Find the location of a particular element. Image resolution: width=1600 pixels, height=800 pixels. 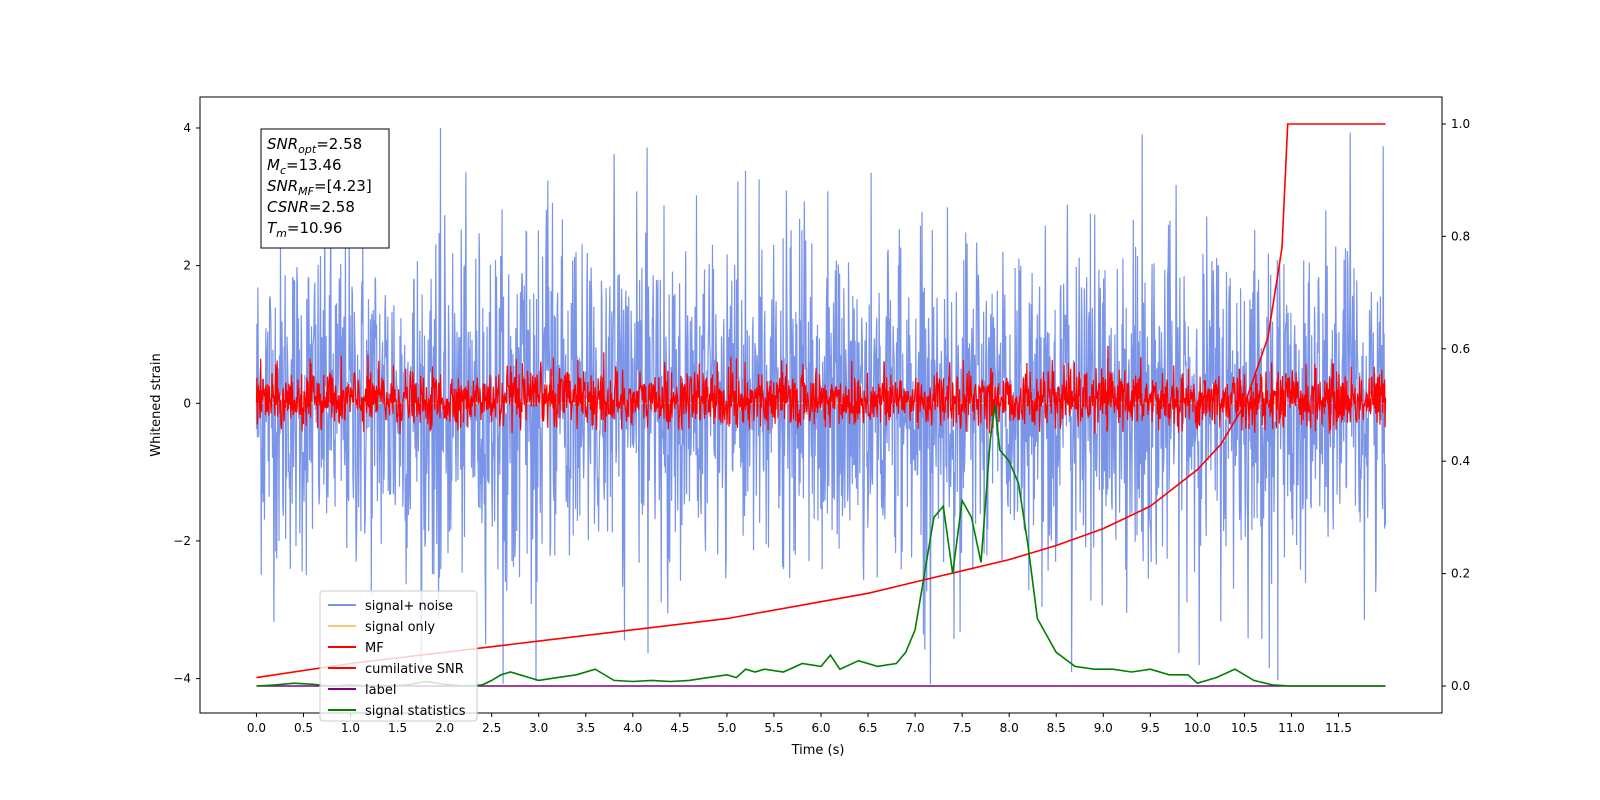

legend-frame is located at coordinates (398, 656).